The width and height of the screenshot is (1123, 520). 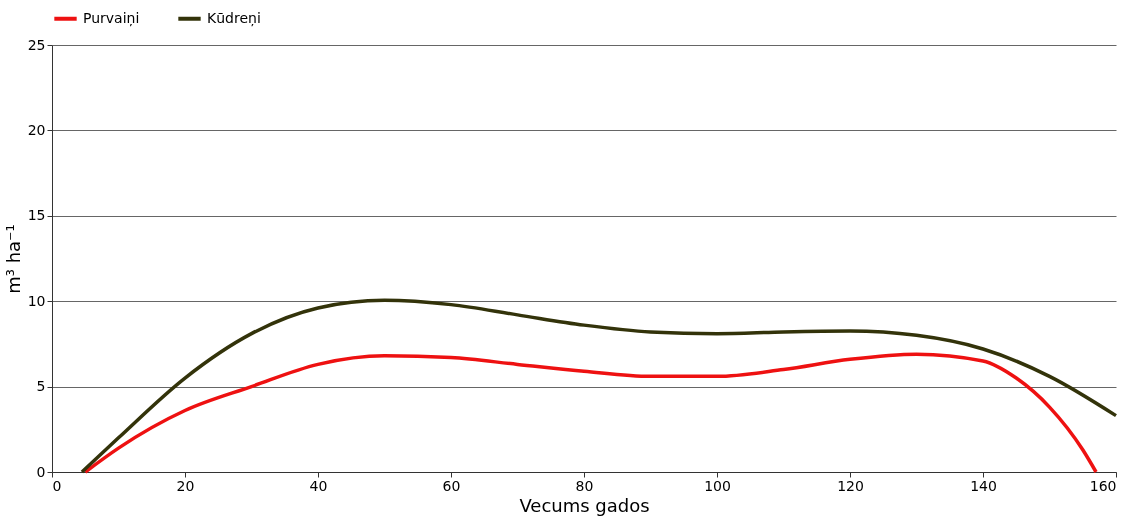 What do you see at coordinates (850, 485) in the screenshot?
I see `x-tick-label: 120` at bounding box center [850, 485].